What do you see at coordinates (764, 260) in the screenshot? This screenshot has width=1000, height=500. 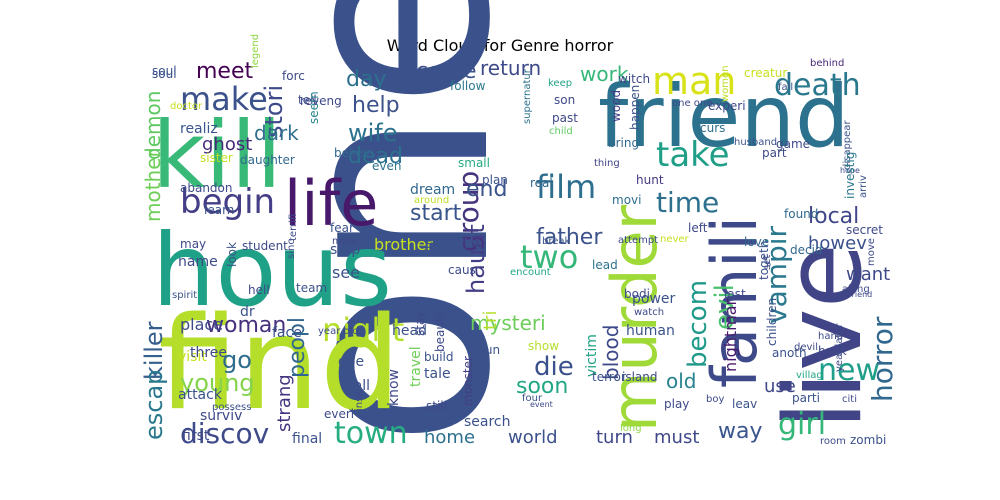 I see `word-togeth: togeth` at bounding box center [764, 260].